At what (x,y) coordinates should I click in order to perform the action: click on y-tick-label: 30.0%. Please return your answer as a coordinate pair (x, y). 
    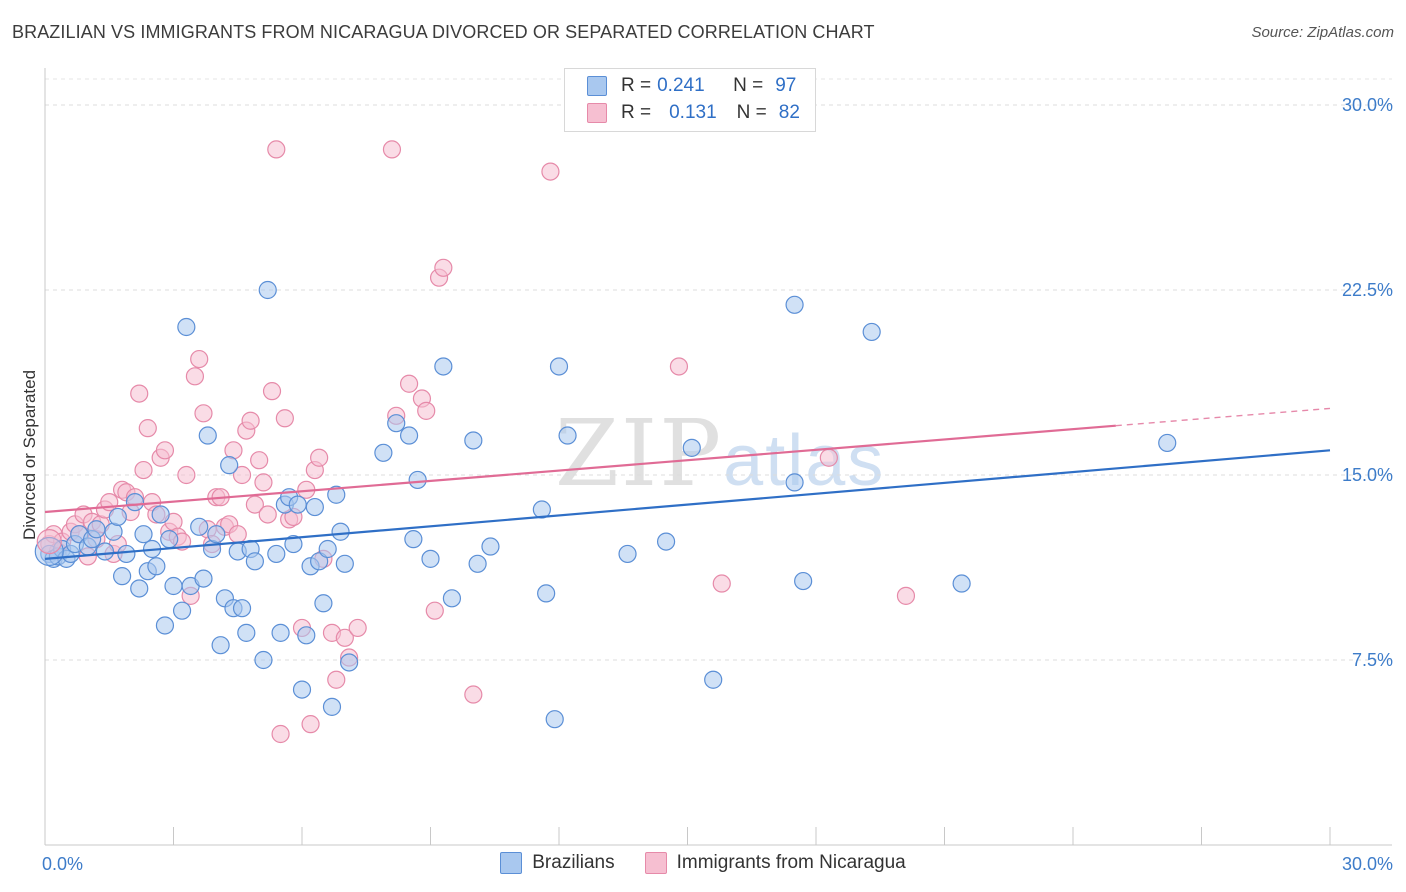
    Looking at the image, I should click on (1367, 105).